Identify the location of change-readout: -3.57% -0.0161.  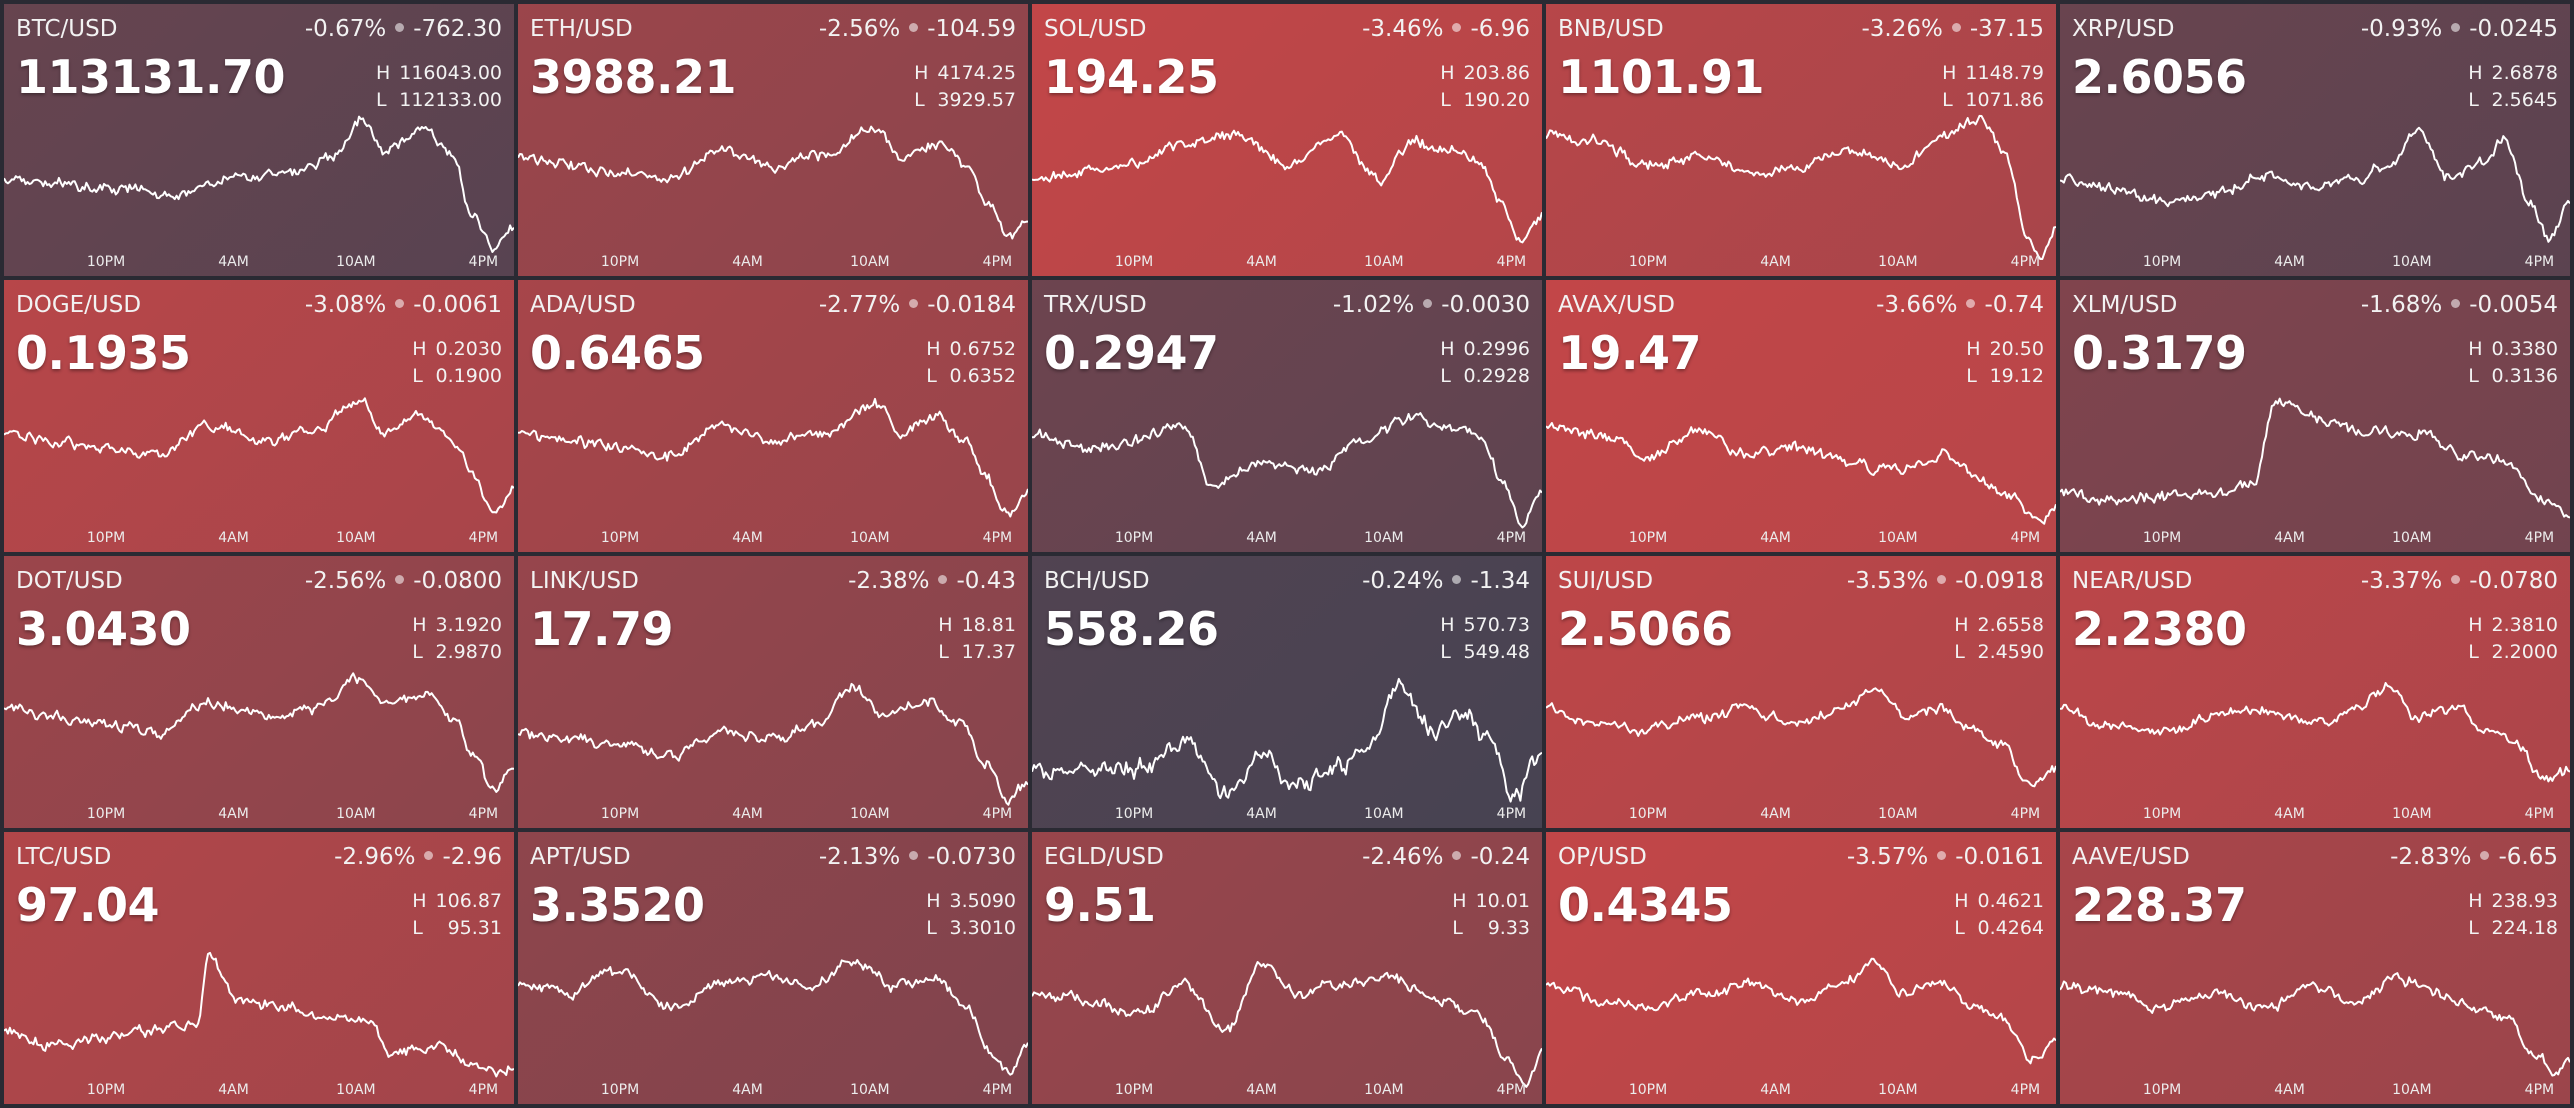
(1945, 857).